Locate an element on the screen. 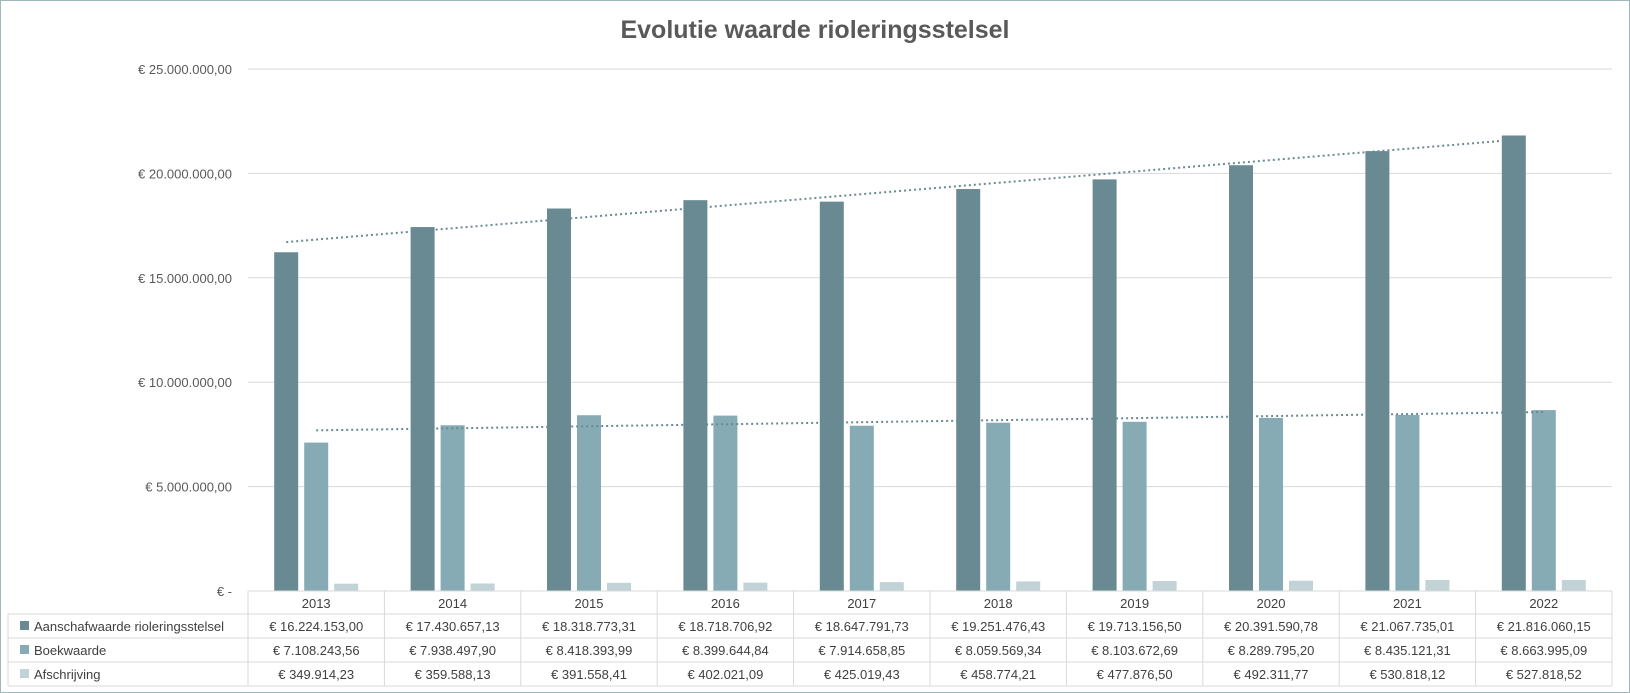 This screenshot has width=1630, height=693. data-label: € 8.059.569,34 is located at coordinates (998, 650).